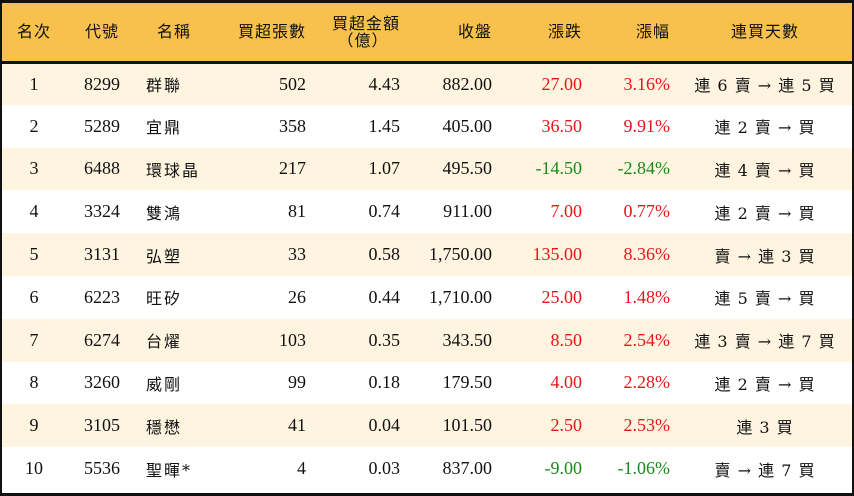 This screenshot has width=854, height=496. What do you see at coordinates (765, 470) in the screenshot?
I see `streak-cell: 賣 → 連 7 買` at bounding box center [765, 470].